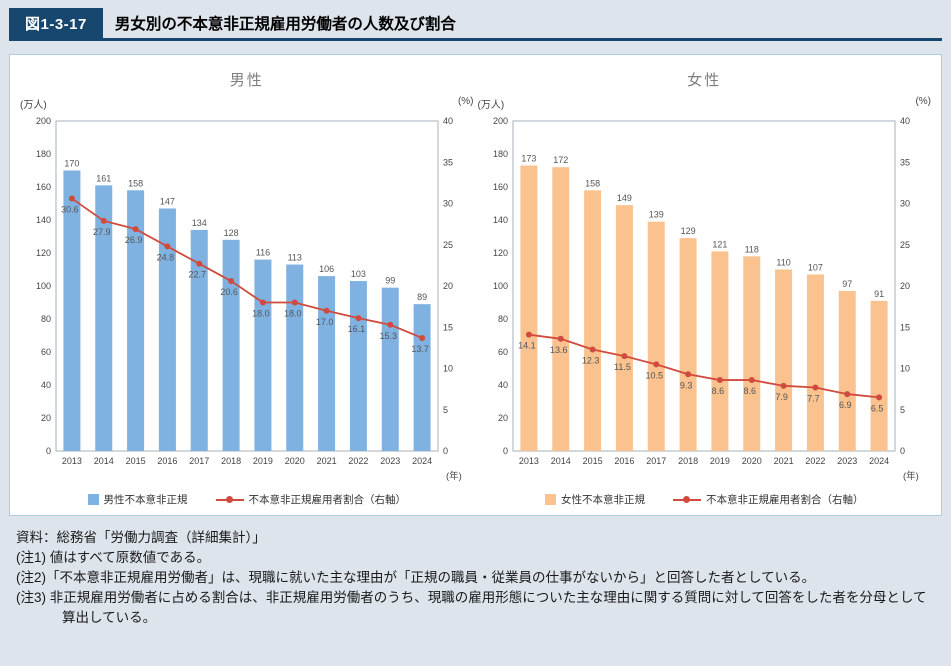  I want to click on rate-value-label: 20.6, so click(229, 292).